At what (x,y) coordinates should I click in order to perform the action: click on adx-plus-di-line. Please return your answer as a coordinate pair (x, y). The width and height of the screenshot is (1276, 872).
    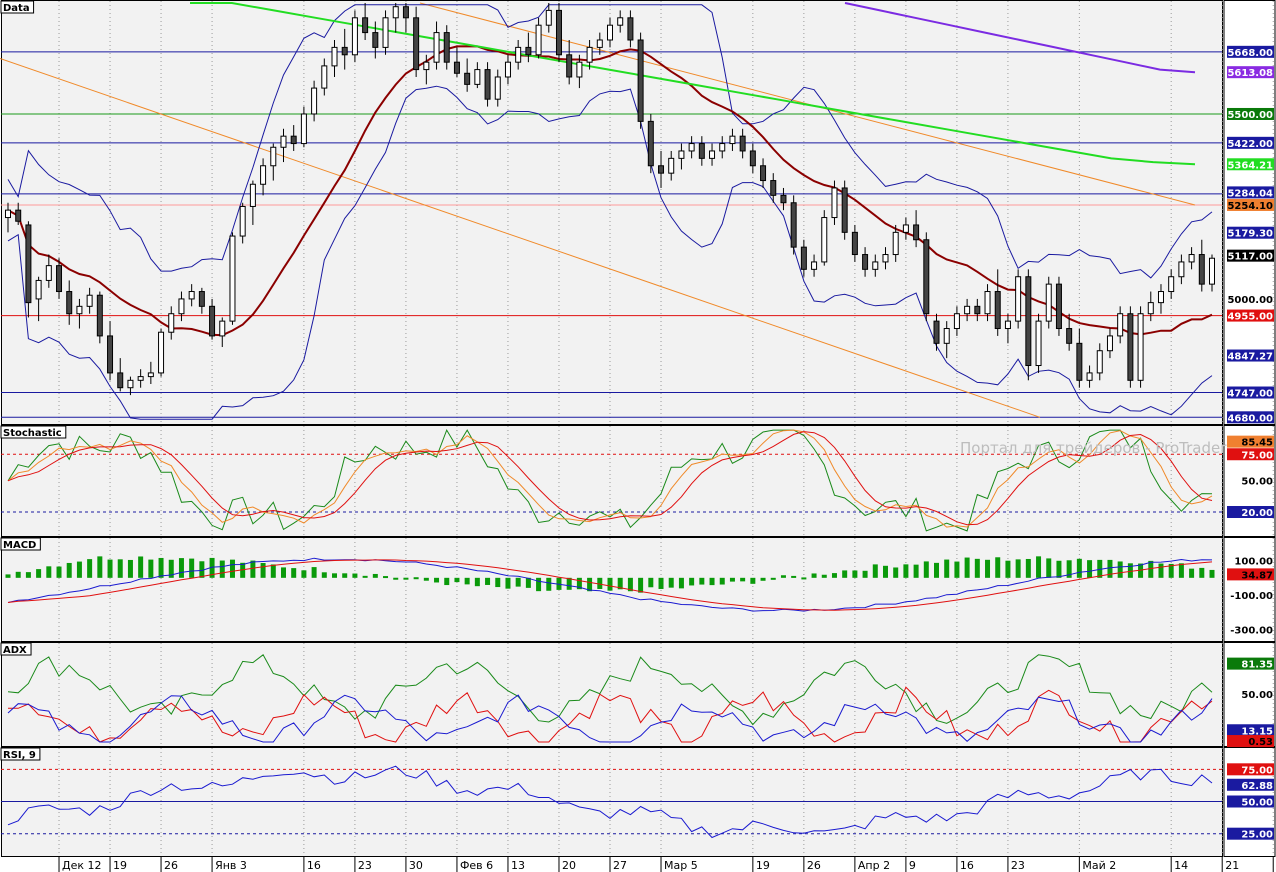
    Looking at the image, I should click on (610, 718).